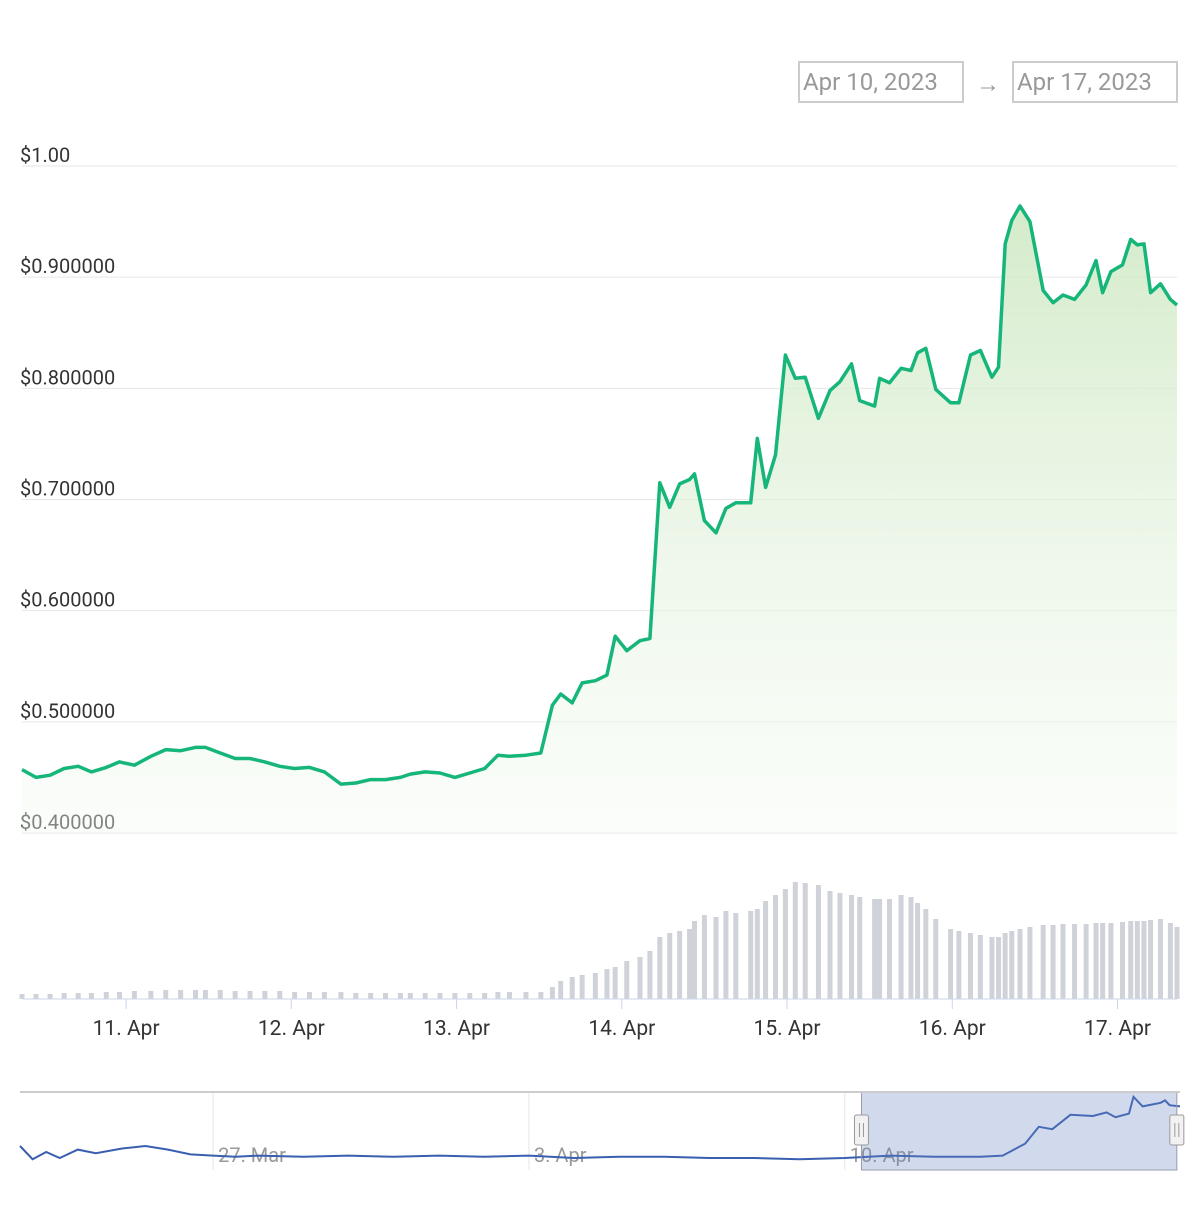 The height and width of the screenshot is (1205, 1200). What do you see at coordinates (67, 266) in the screenshot?
I see `y-tick-label: $0.900000` at bounding box center [67, 266].